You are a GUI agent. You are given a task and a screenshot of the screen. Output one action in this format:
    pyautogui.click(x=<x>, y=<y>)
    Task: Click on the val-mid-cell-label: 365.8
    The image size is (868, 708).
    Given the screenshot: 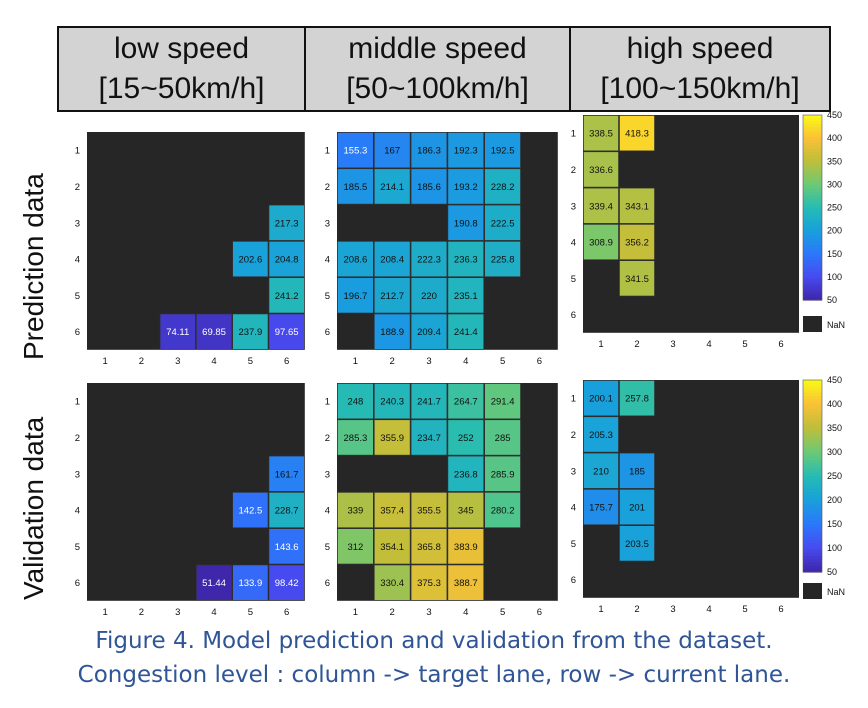 What is the action you would take?
    pyautogui.click(x=429, y=547)
    